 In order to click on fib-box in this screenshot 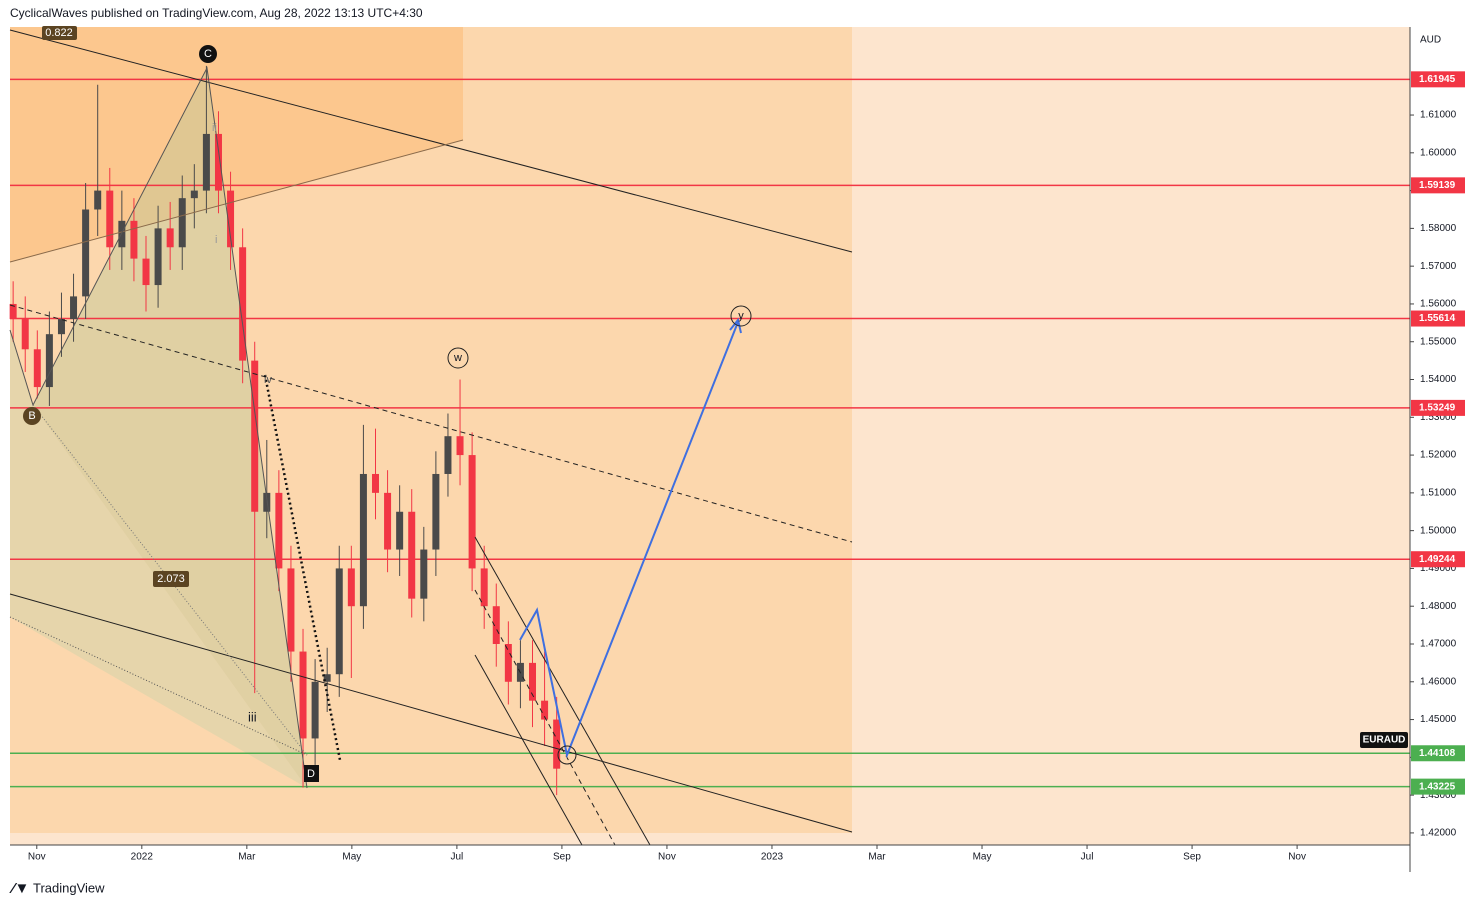, I will do `click(236, 144)`.